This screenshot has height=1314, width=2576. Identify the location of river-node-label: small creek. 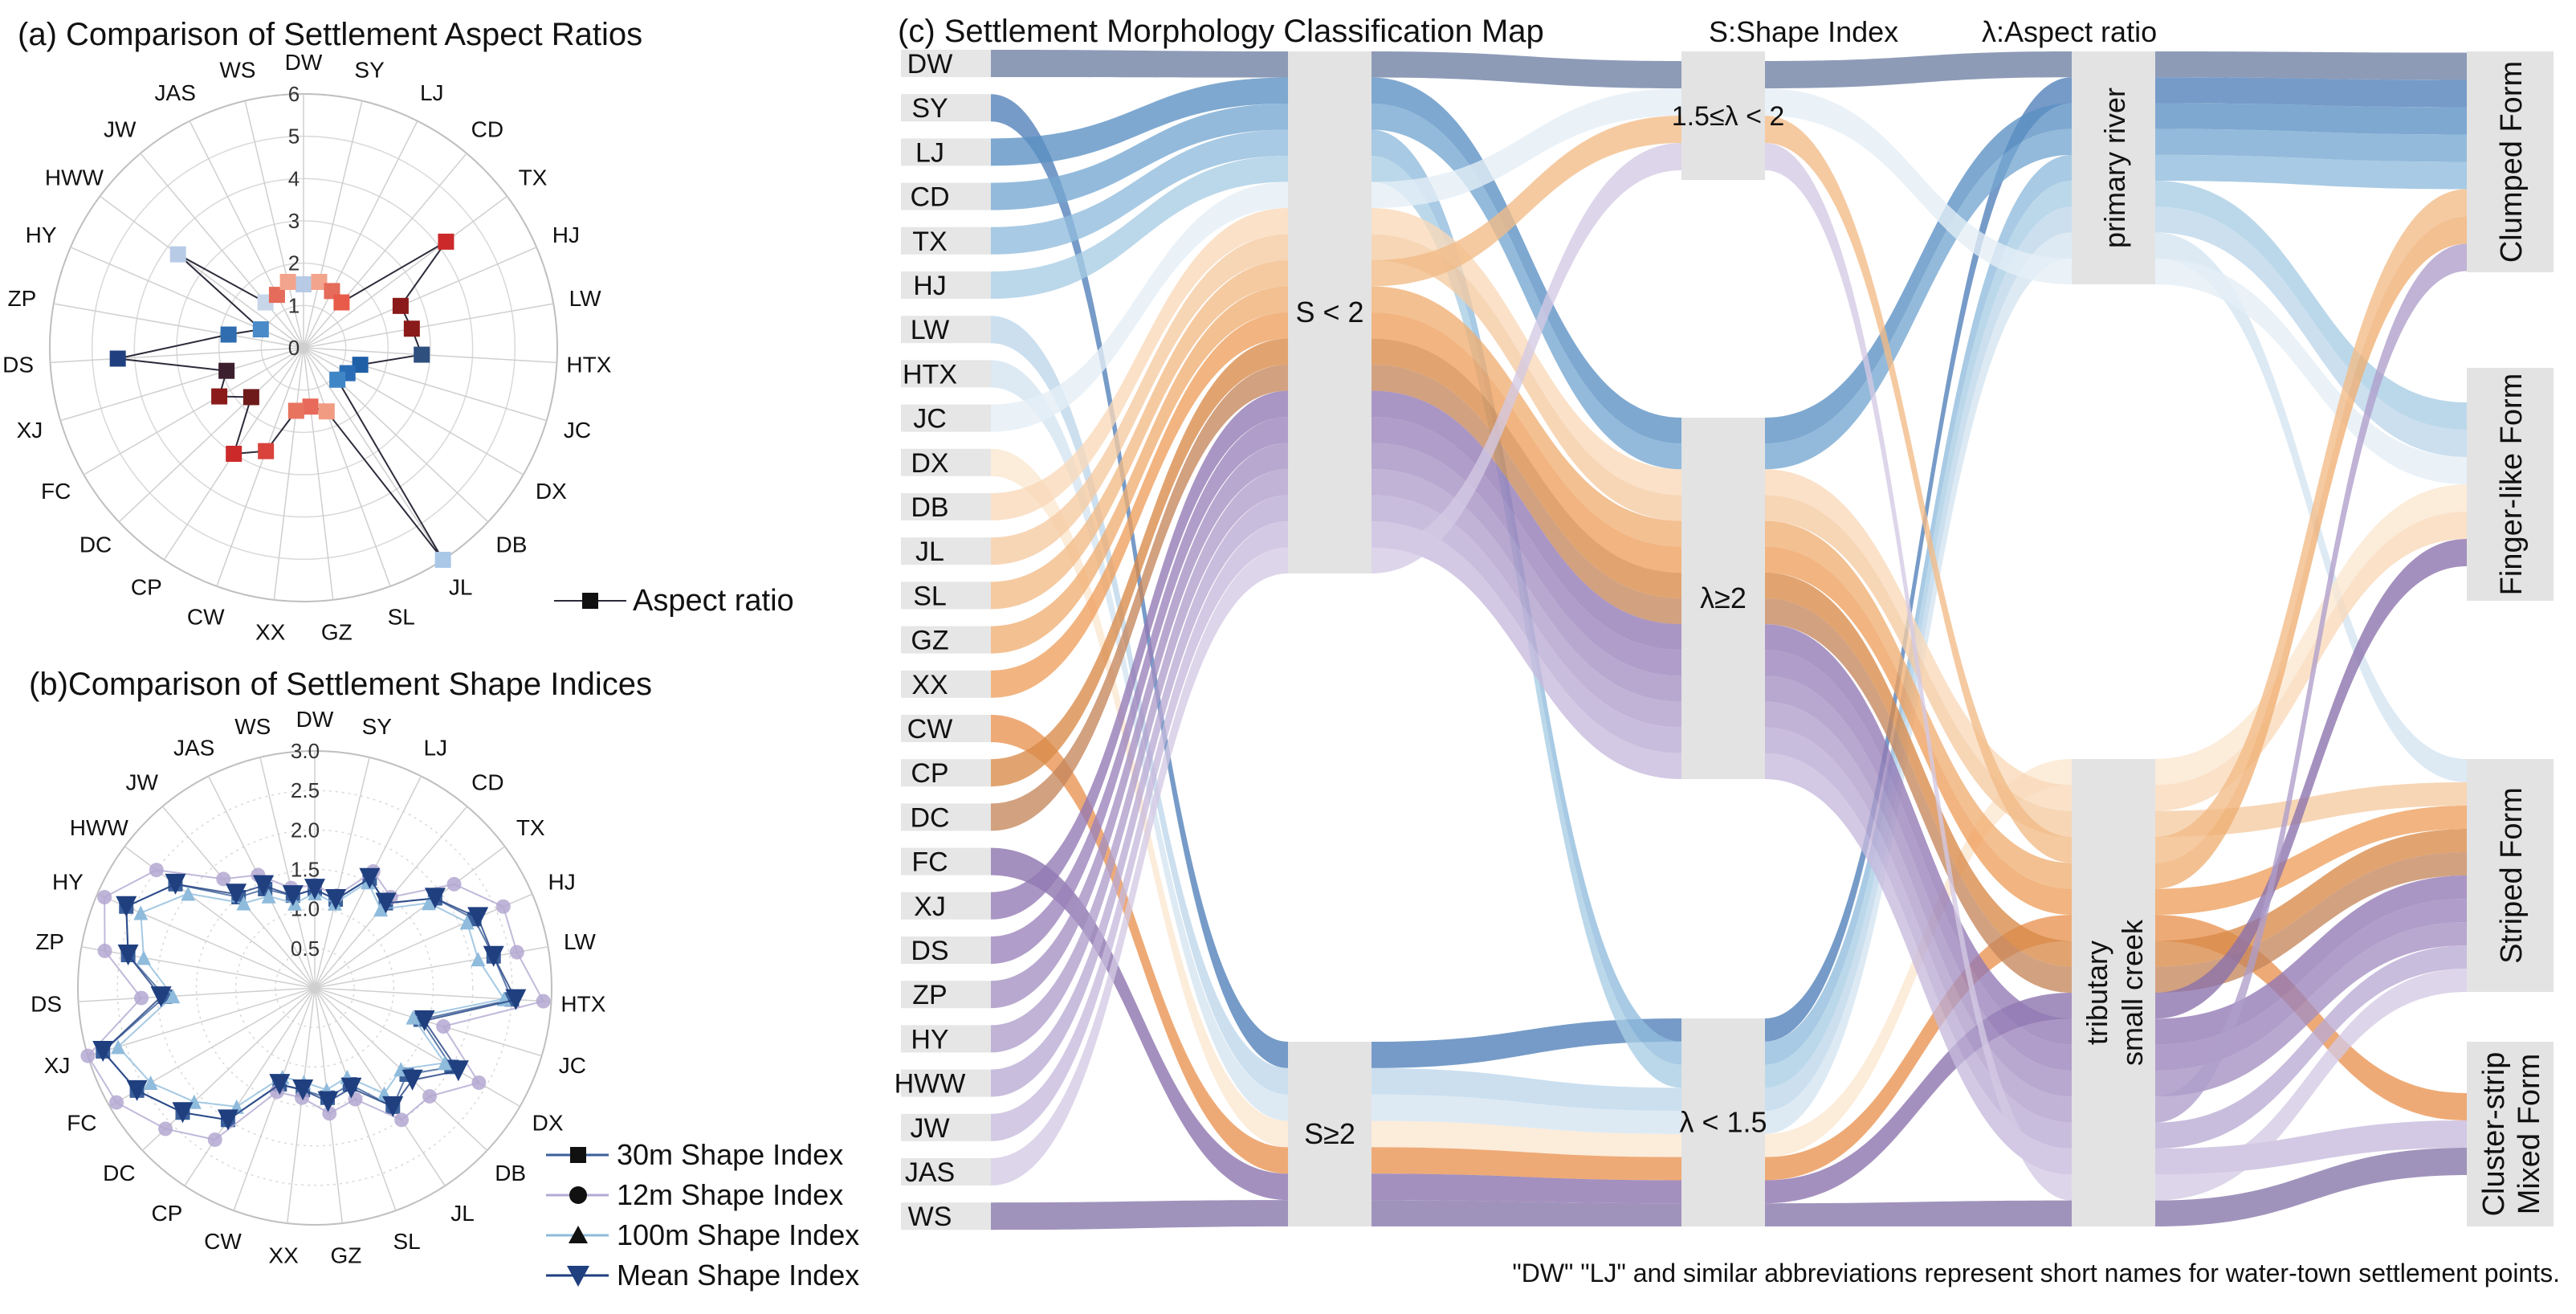
(2132, 992).